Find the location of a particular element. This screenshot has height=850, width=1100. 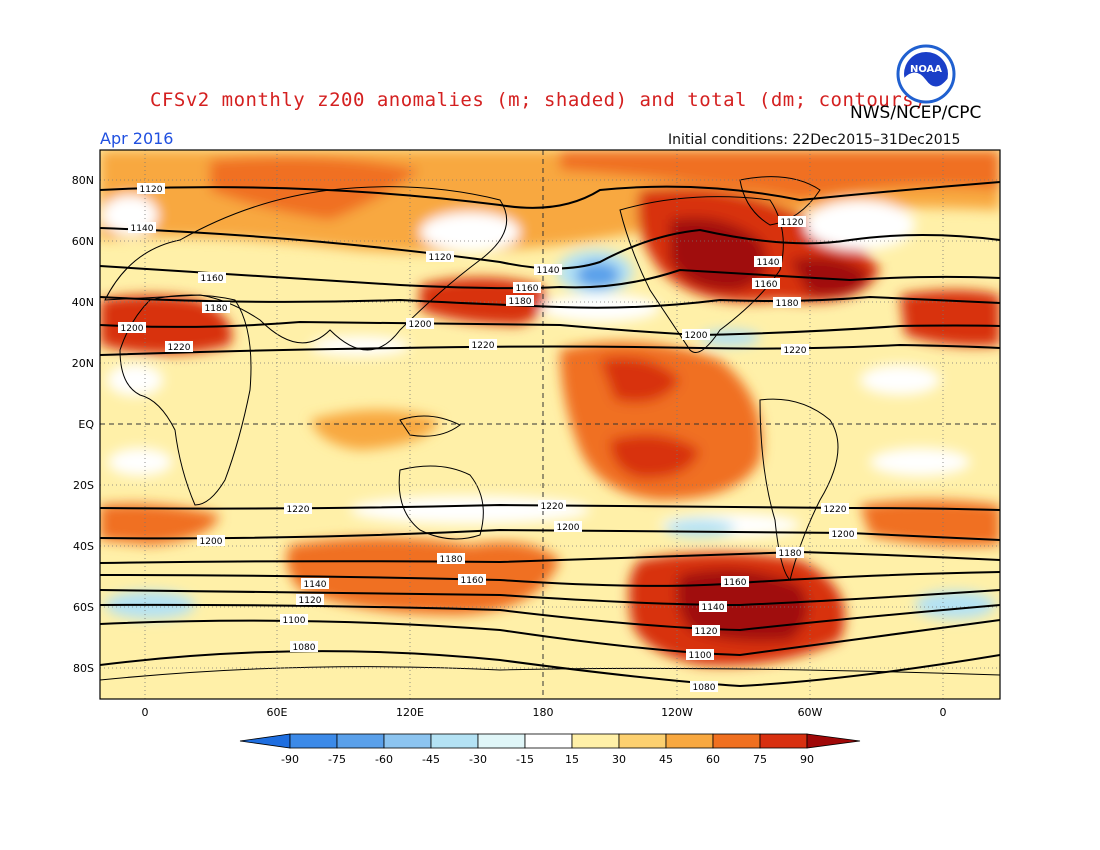

lat-label: EQ is located at coordinates (86, 424).